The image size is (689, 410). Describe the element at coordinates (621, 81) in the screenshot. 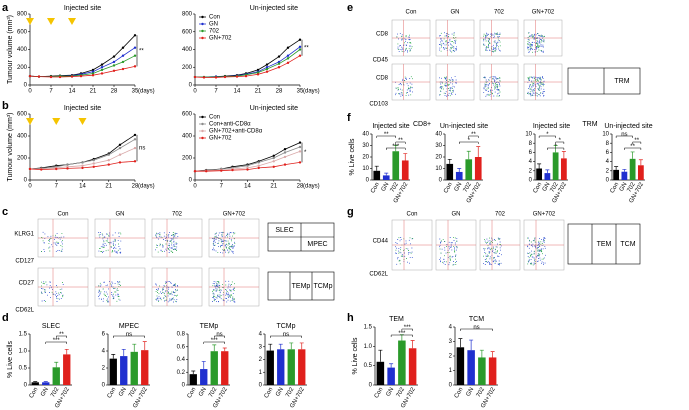

I see `gate-label: TRM` at that location.